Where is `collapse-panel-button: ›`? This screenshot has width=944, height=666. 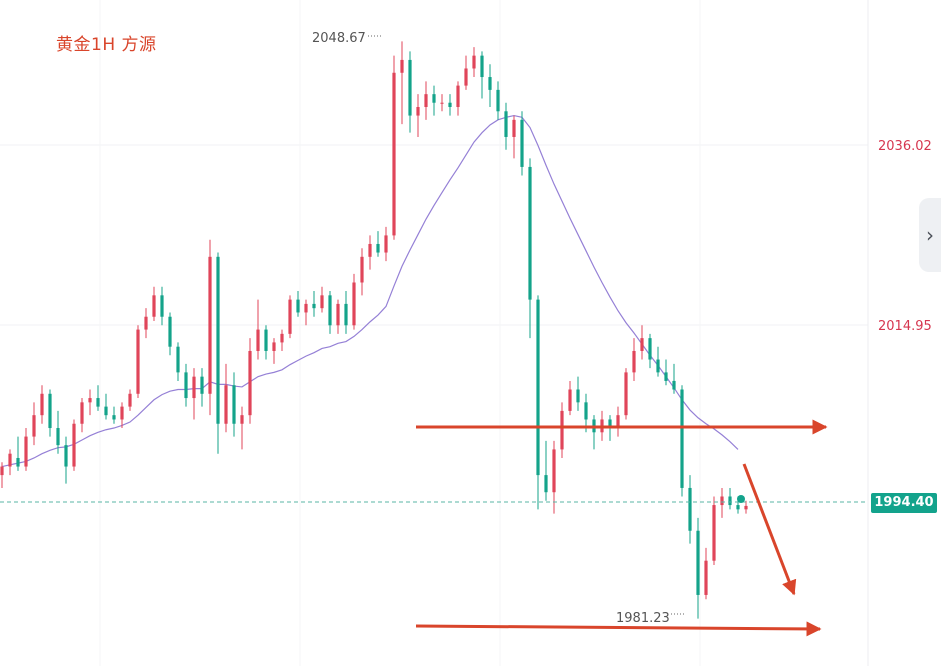 collapse-panel-button: › is located at coordinates (930, 235).